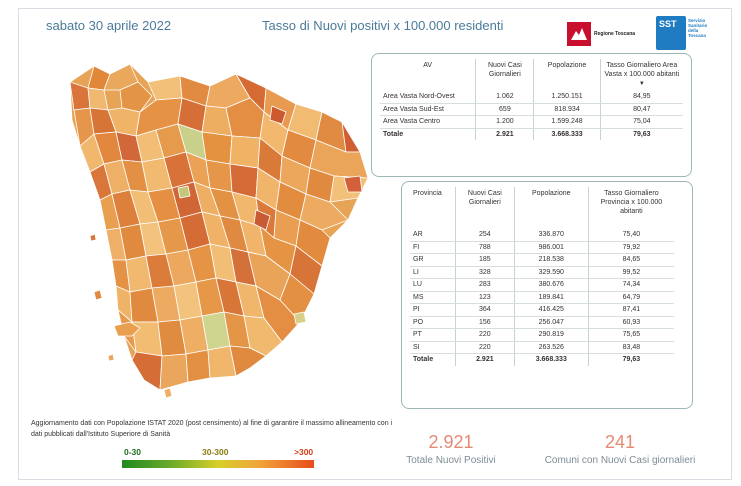 This screenshot has height=486, width=741. Describe the element at coordinates (551, 347) in the screenshot. I see `provincia-popolazione: 263.526` at that location.